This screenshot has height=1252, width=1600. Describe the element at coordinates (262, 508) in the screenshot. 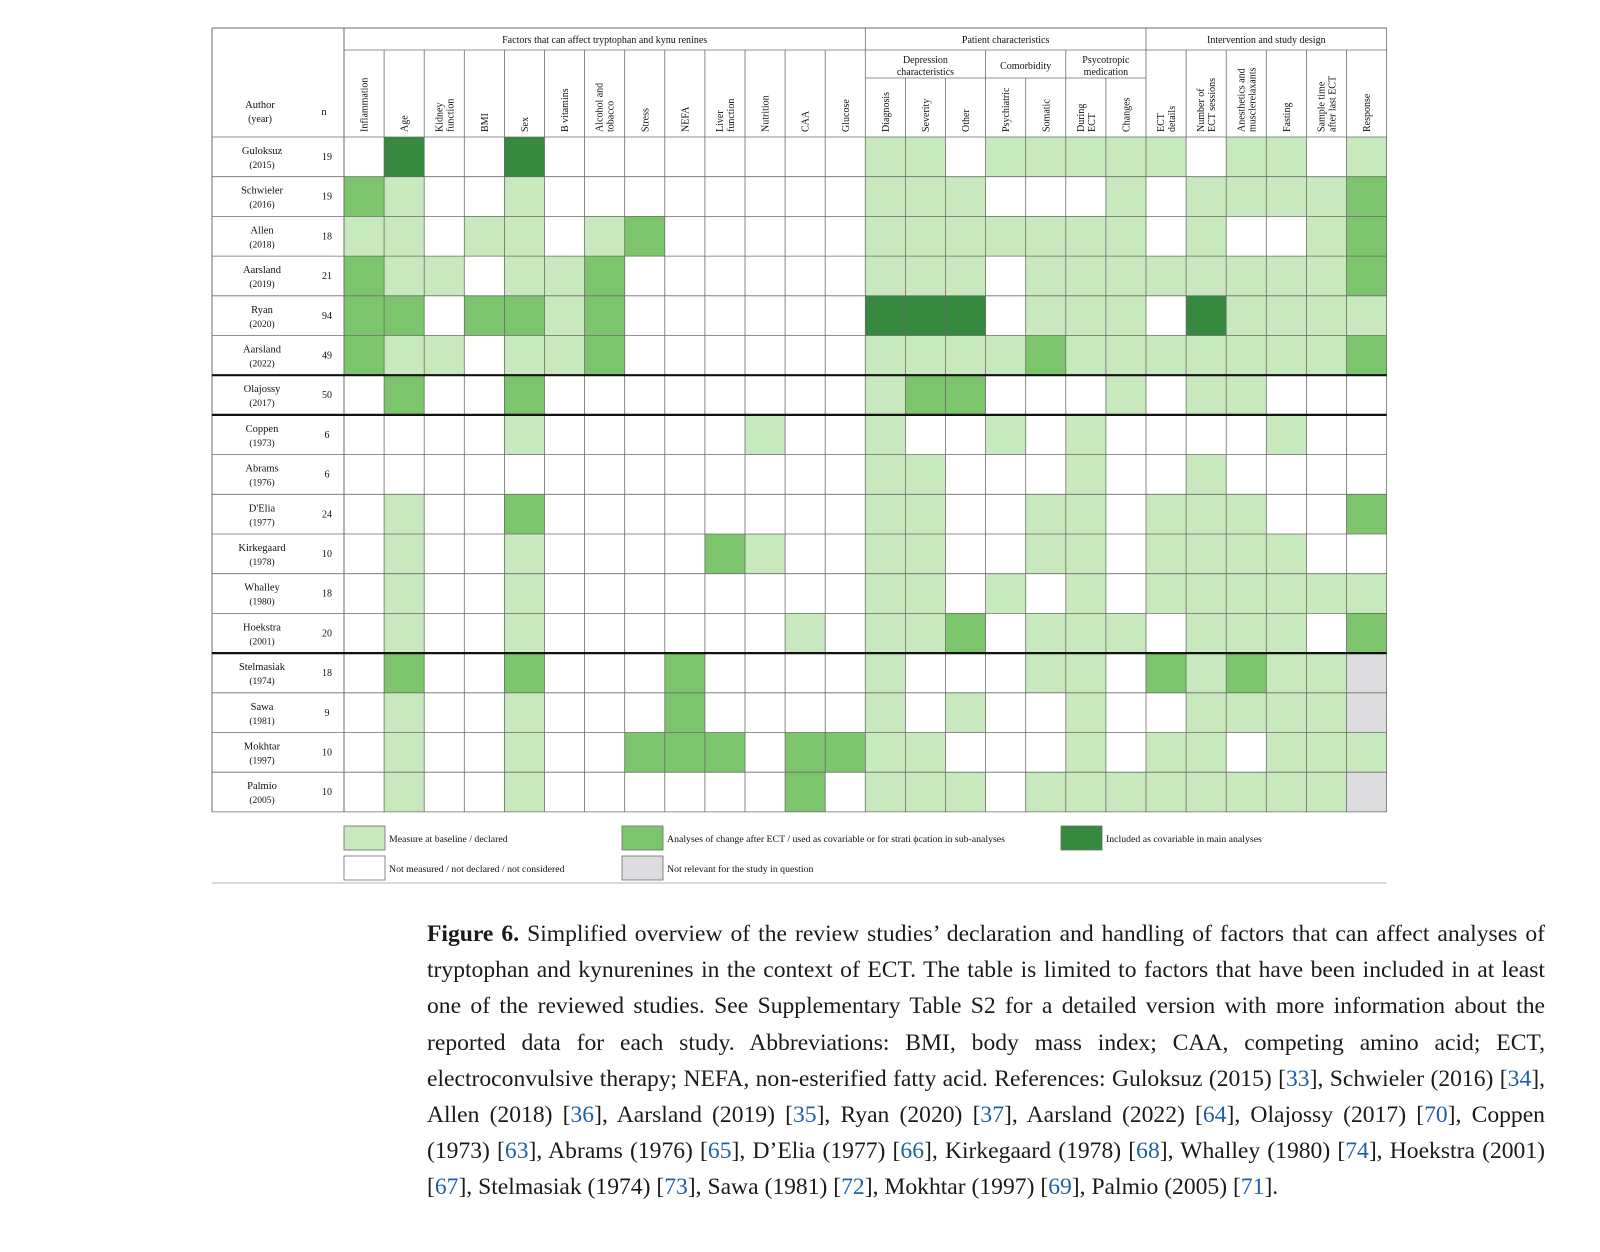

I see `row-author: D'Elia` at that location.